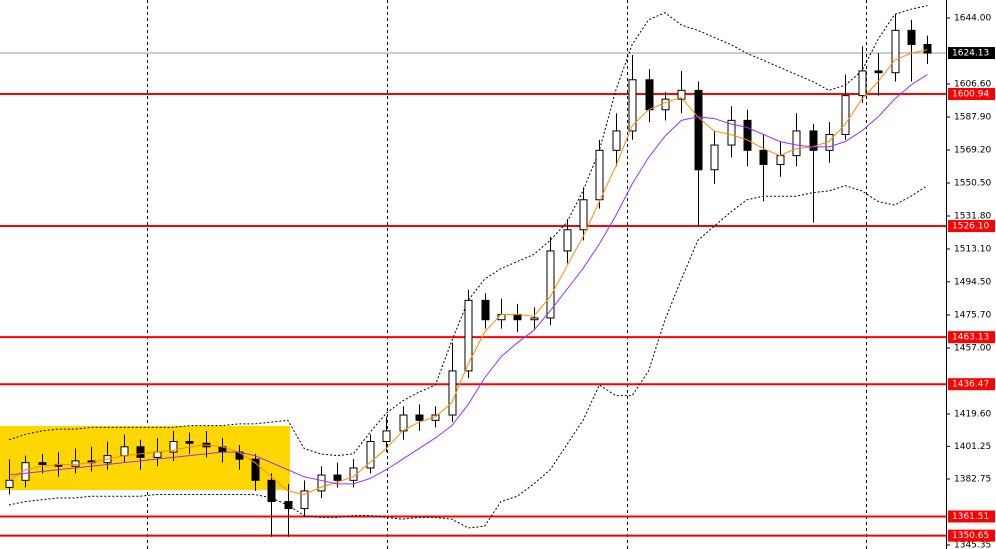  Describe the element at coordinates (972, 544) in the screenshot. I see `y-tick-label: 1345.35` at that location.